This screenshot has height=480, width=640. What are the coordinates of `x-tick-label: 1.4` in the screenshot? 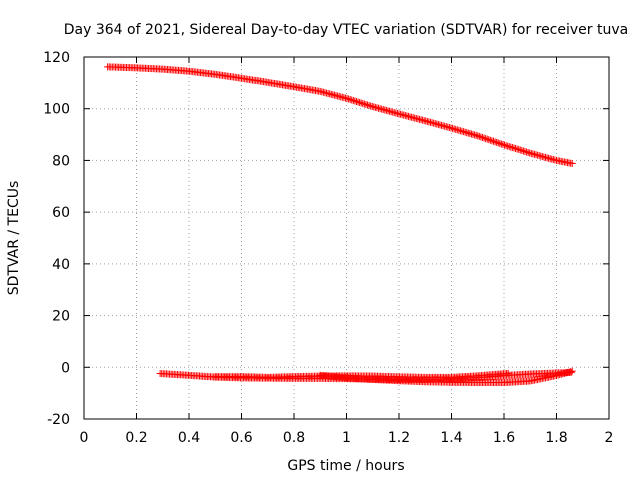 It's located at (451, 438).